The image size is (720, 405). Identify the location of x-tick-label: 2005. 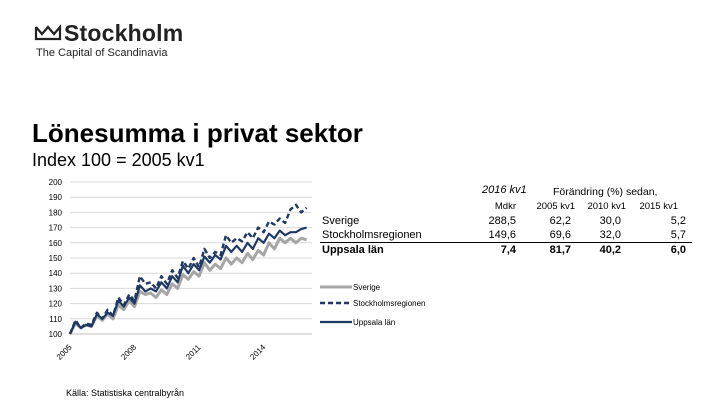
(64, 351).